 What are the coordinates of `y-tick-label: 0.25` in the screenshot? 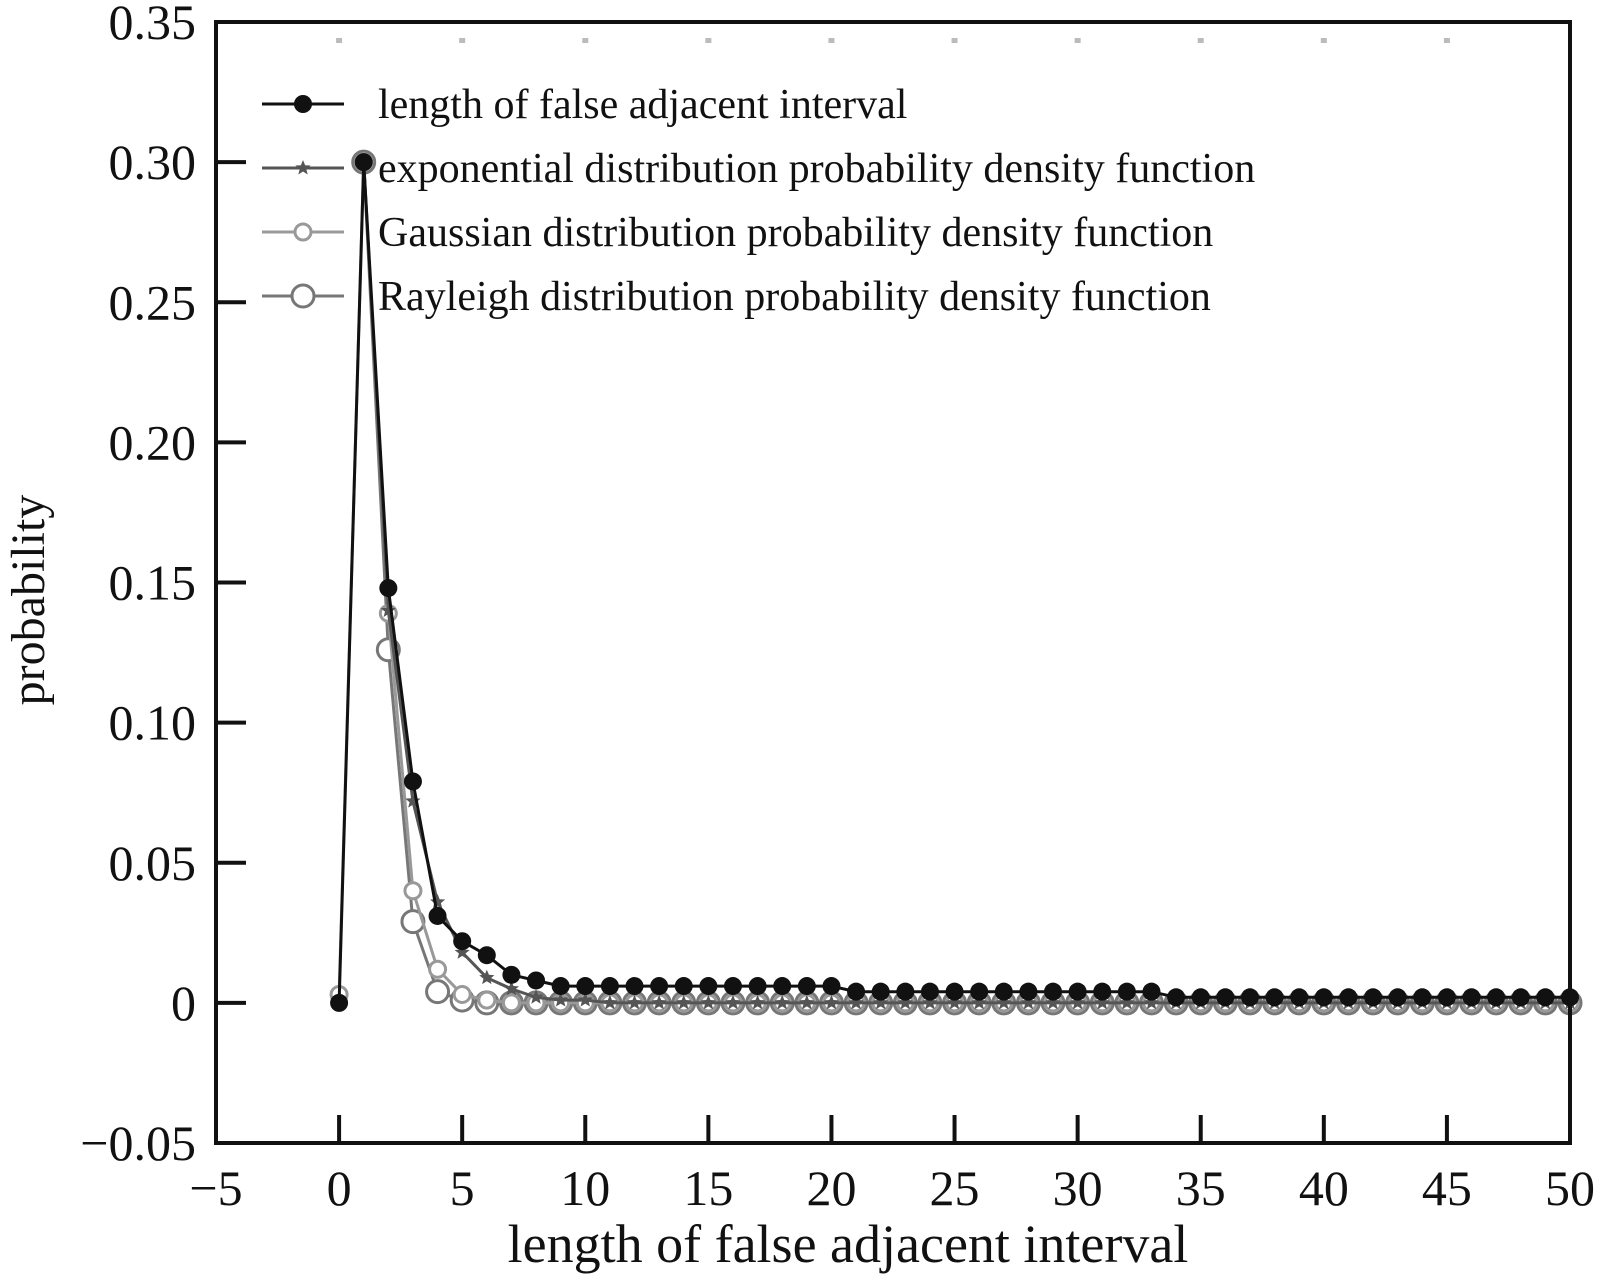 It's located at (153, 302).